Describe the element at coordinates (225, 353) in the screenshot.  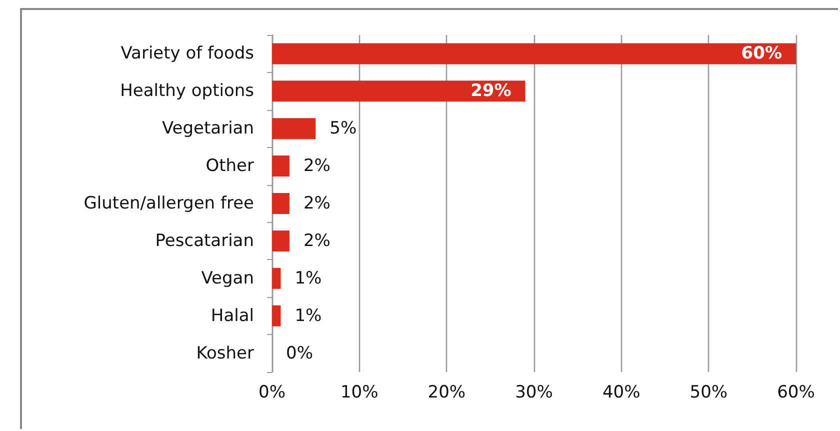
I see `y-tick-label: Kosher` at that location.